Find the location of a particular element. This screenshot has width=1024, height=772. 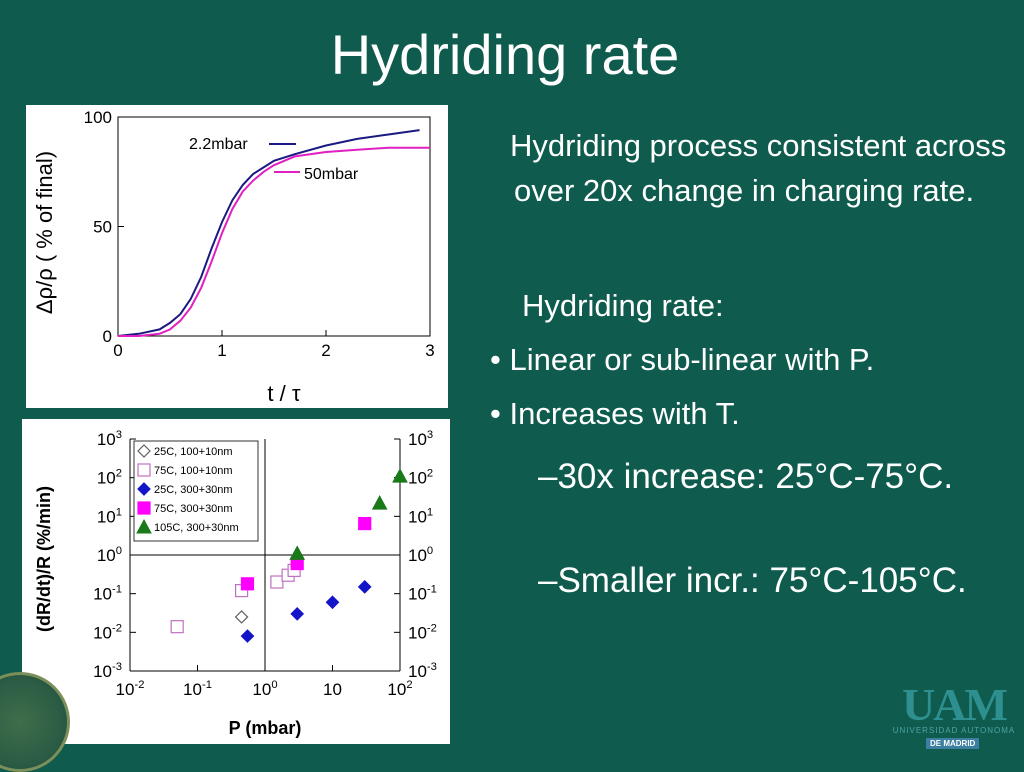

bullet-item: • Linear or sub-linear with P. is located at coordinates (682, 360).